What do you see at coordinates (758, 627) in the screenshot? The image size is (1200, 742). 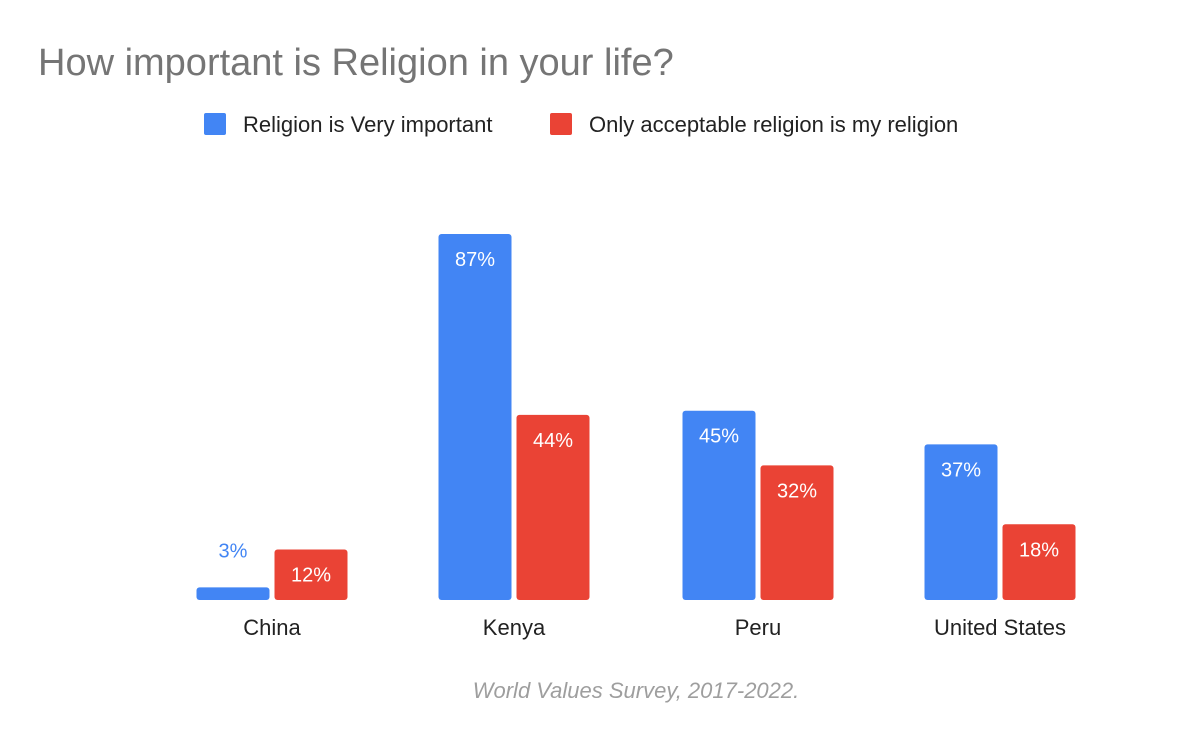 I see `x-tick-label-peru: Peru` at bounding box center [758, 627].